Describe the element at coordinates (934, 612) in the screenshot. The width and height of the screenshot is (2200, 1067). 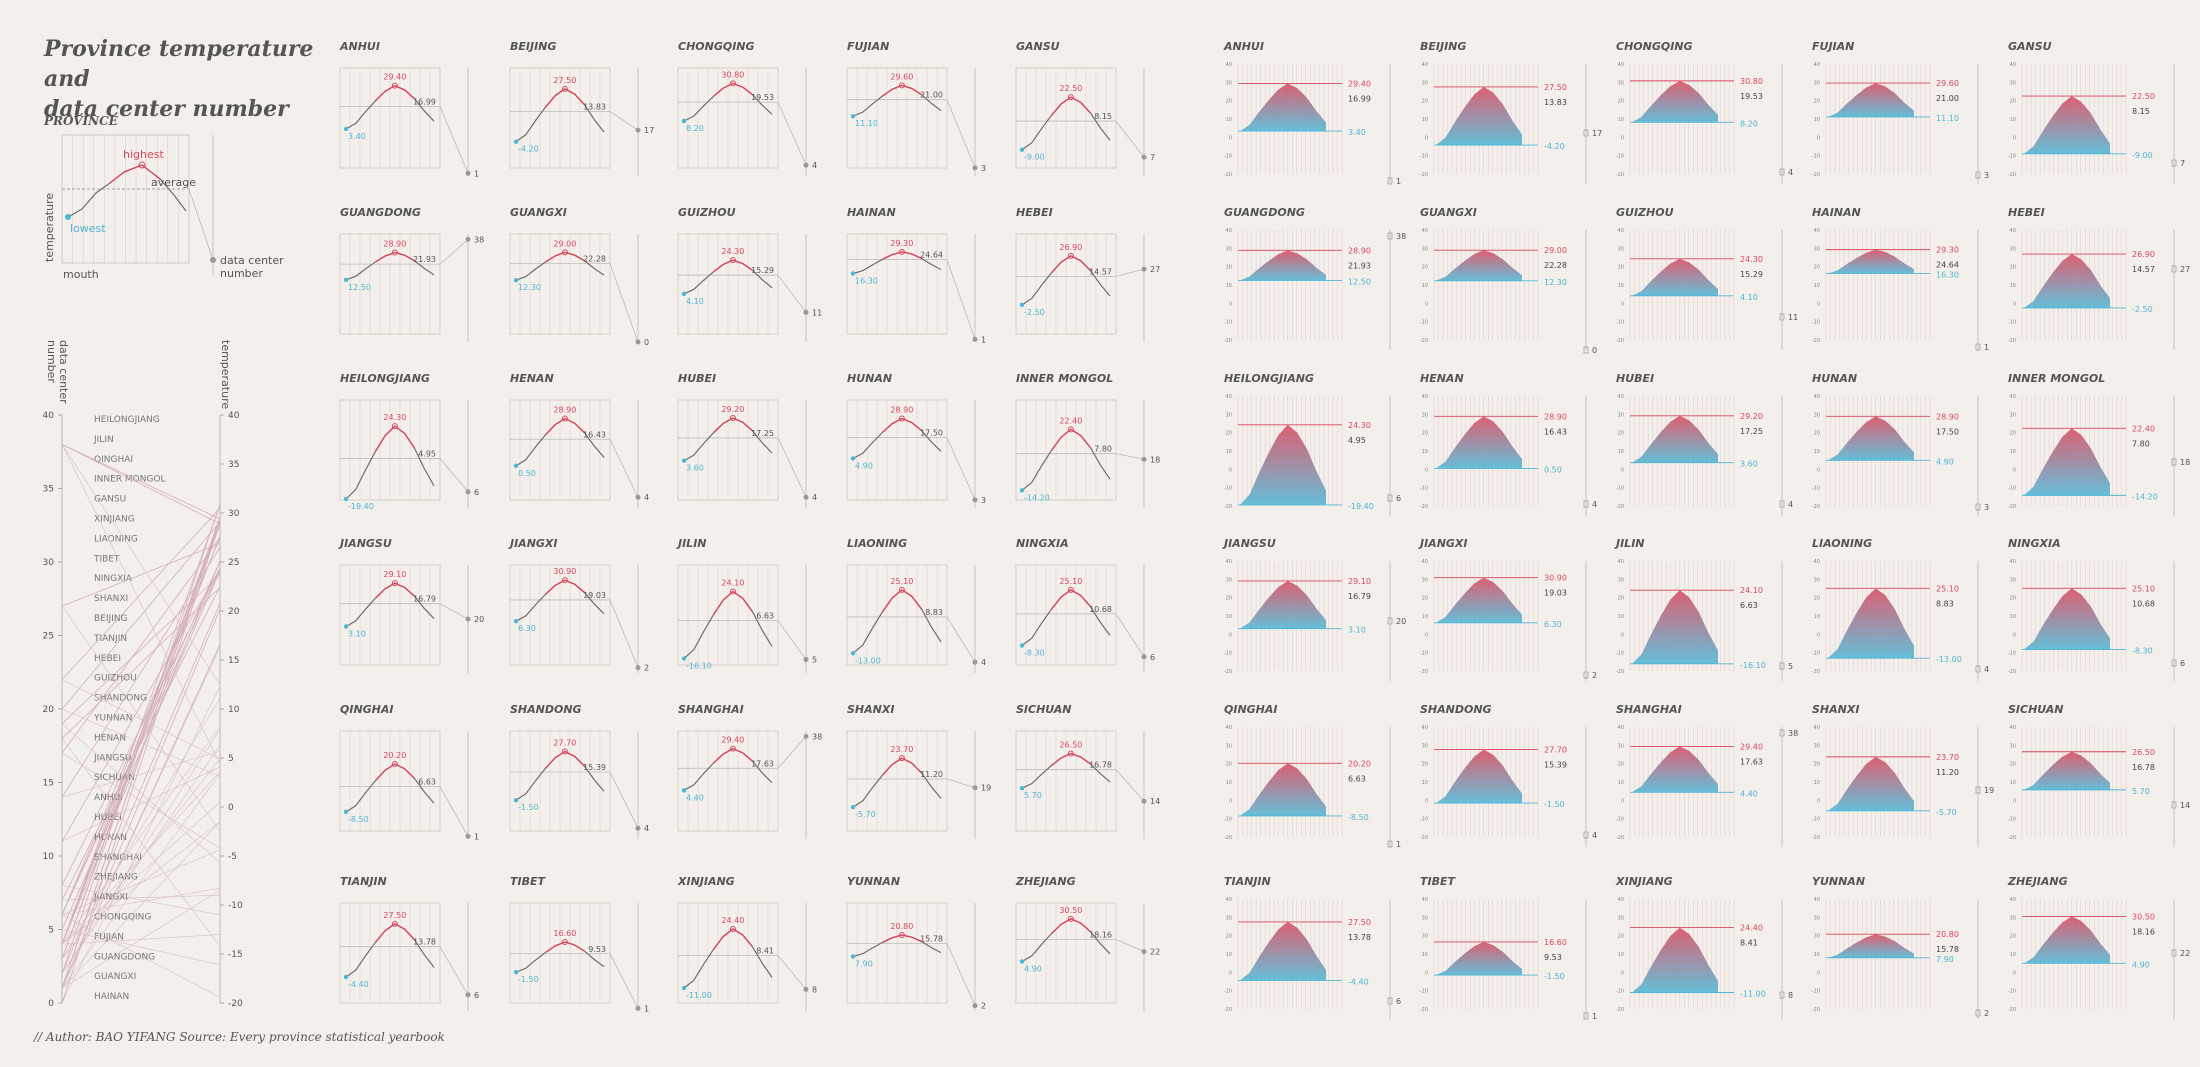
I see `line-panel-avg-value: 8.83` at that location.